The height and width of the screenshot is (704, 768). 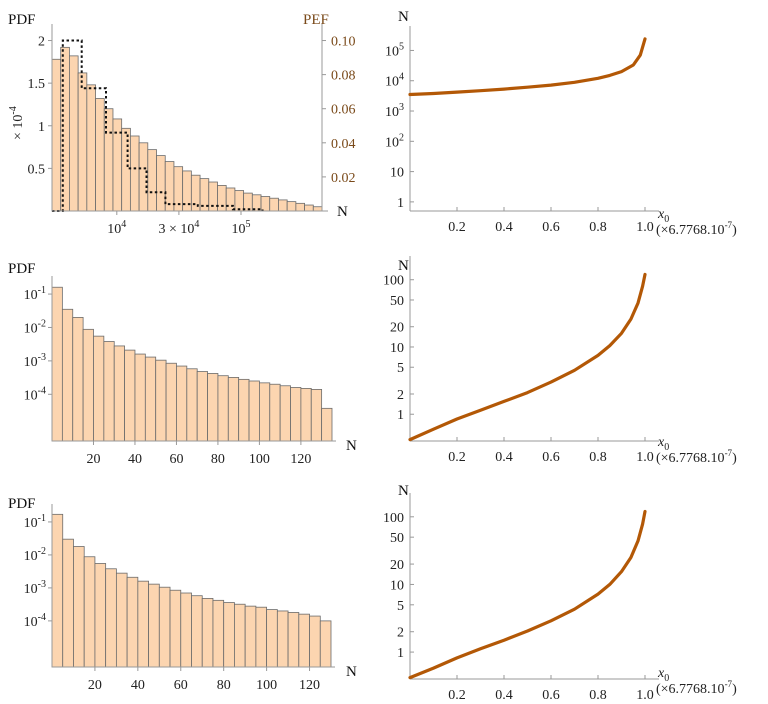 I want to click on y-tick-label: 50, so click(x=397, y=301).